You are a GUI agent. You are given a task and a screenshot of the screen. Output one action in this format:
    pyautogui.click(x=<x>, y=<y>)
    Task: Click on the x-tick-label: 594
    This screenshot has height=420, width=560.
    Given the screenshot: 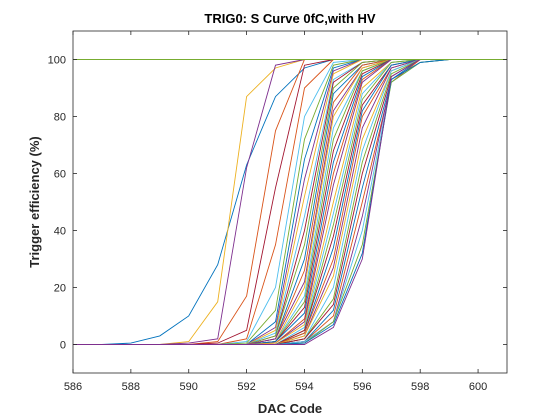 What is the action you would take?
    pyautogui.click(x=304, y=387)
    